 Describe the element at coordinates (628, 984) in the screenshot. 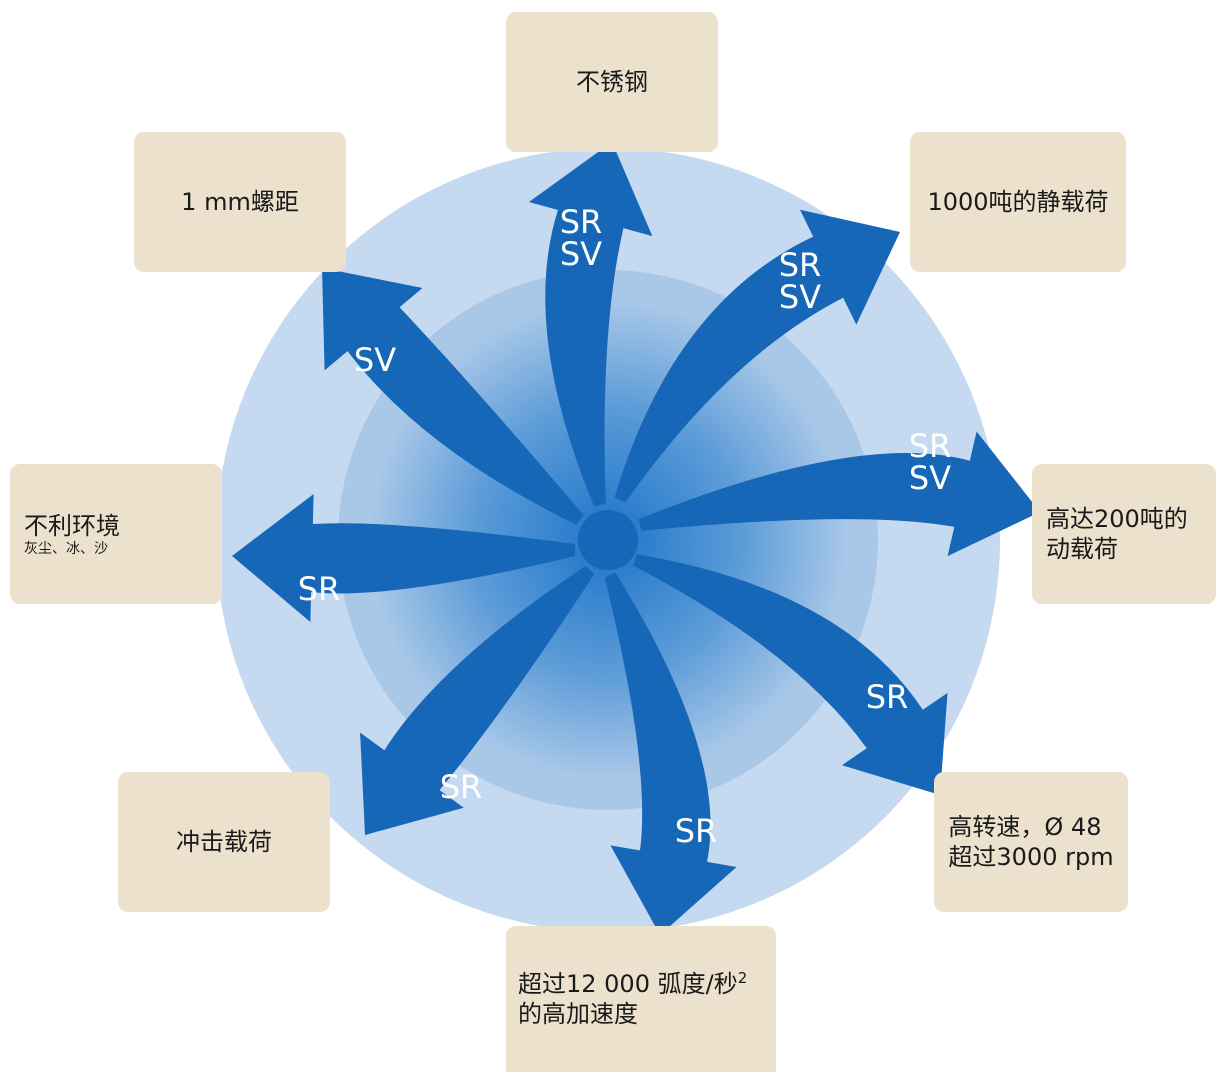

I see `box-acceleration-line-1-text: 超过12 000 弧度/秒` at that location.